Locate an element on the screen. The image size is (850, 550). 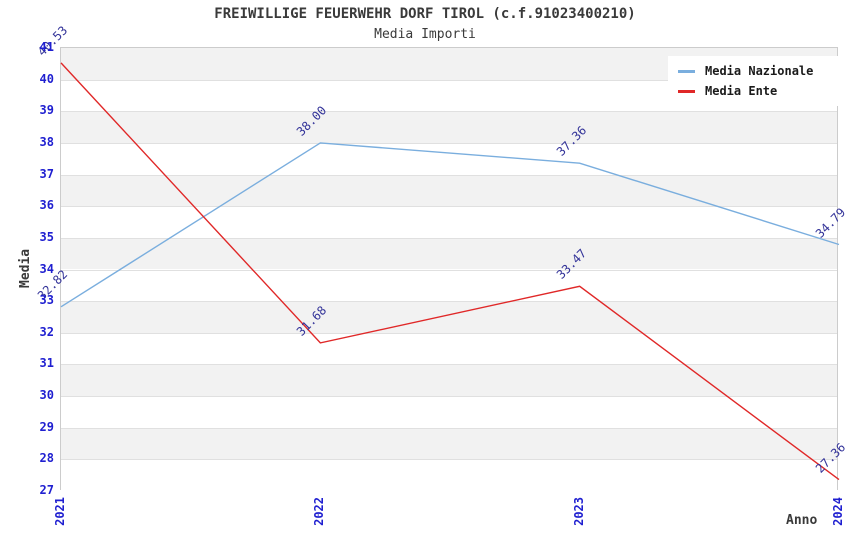
y-tick-label: 29 is located at coordinates (46, 426).